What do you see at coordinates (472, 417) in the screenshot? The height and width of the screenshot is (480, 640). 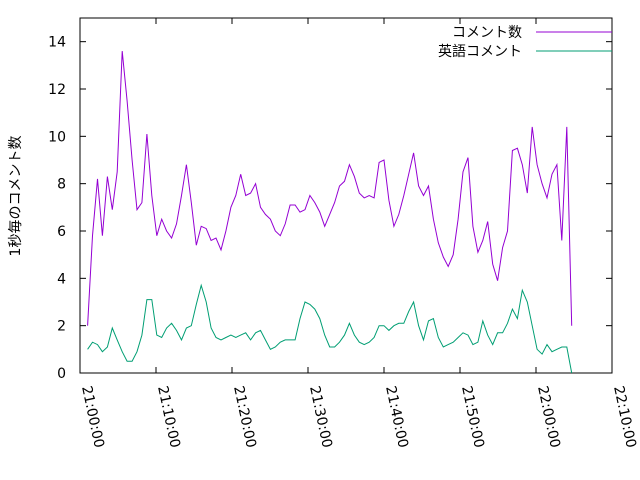 I see `x-tick-label: 21:50:00` at bounding box center [472, 417].